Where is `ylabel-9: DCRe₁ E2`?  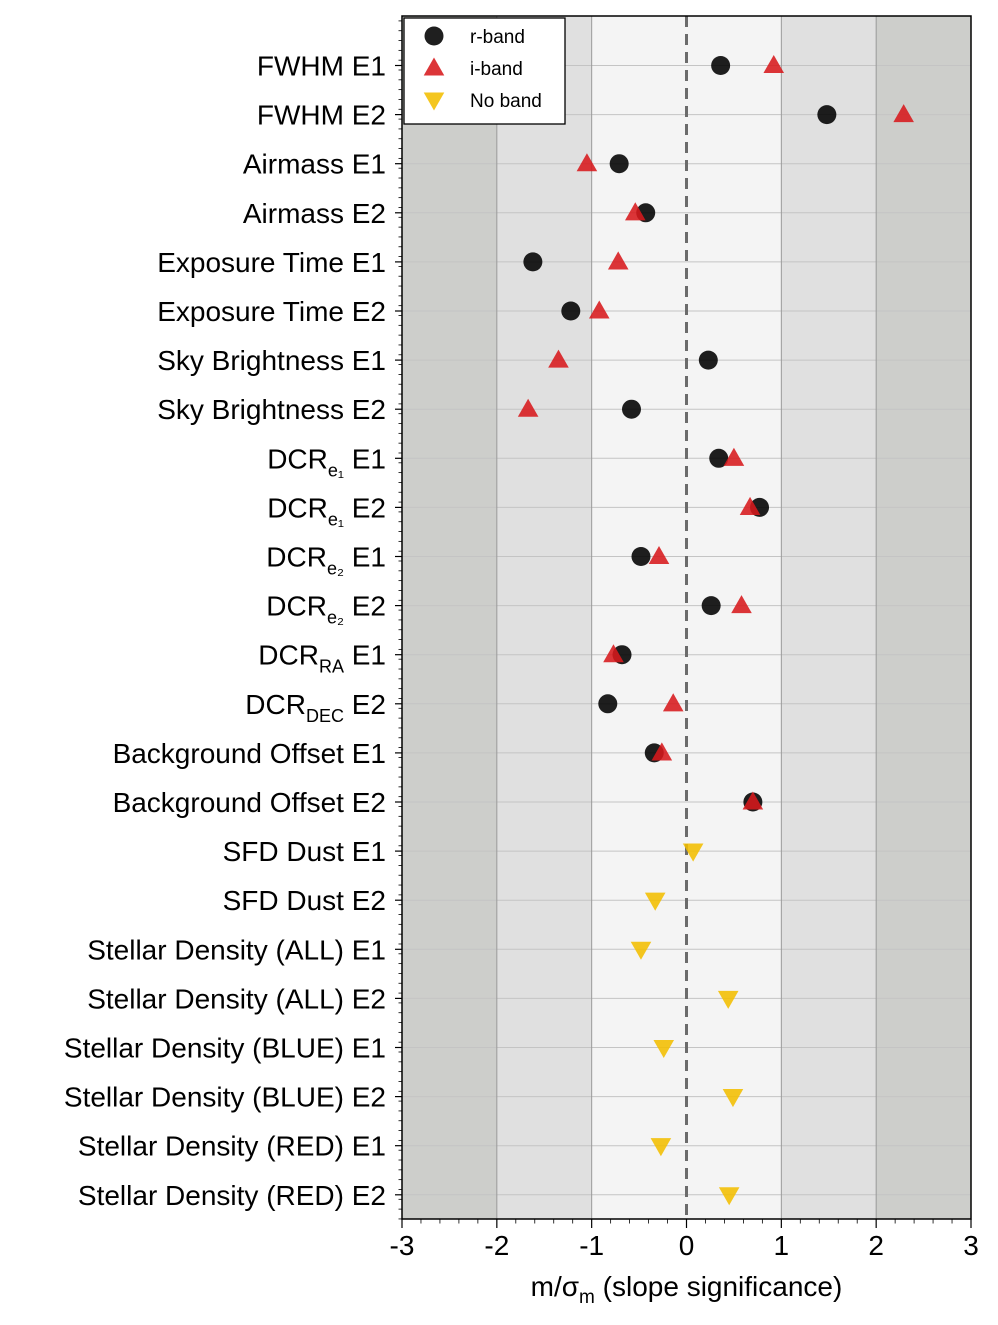 ylabel-9: DCRe₁ E2 is located at coordinates (326, 510).